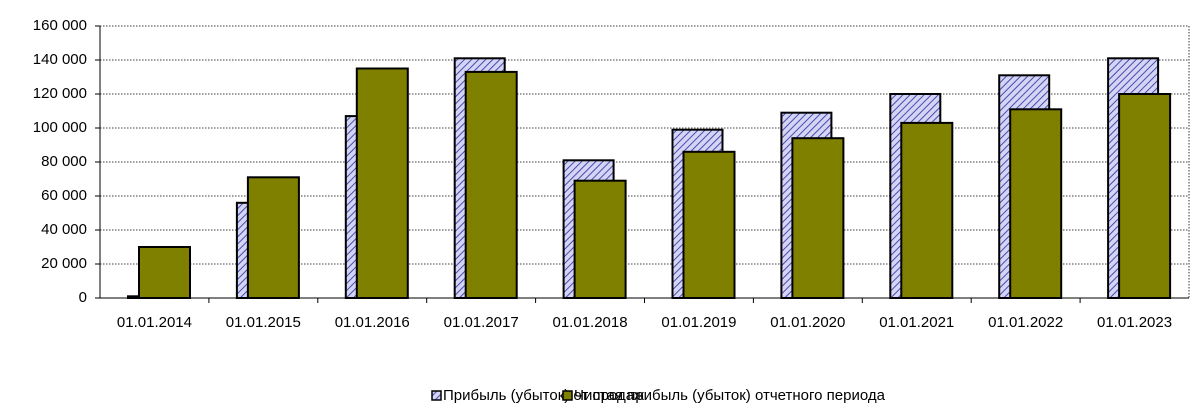  Describe the element at coordinates (60, 93) in the screenshot. I see `y-tick-label: 120 000` at that location.